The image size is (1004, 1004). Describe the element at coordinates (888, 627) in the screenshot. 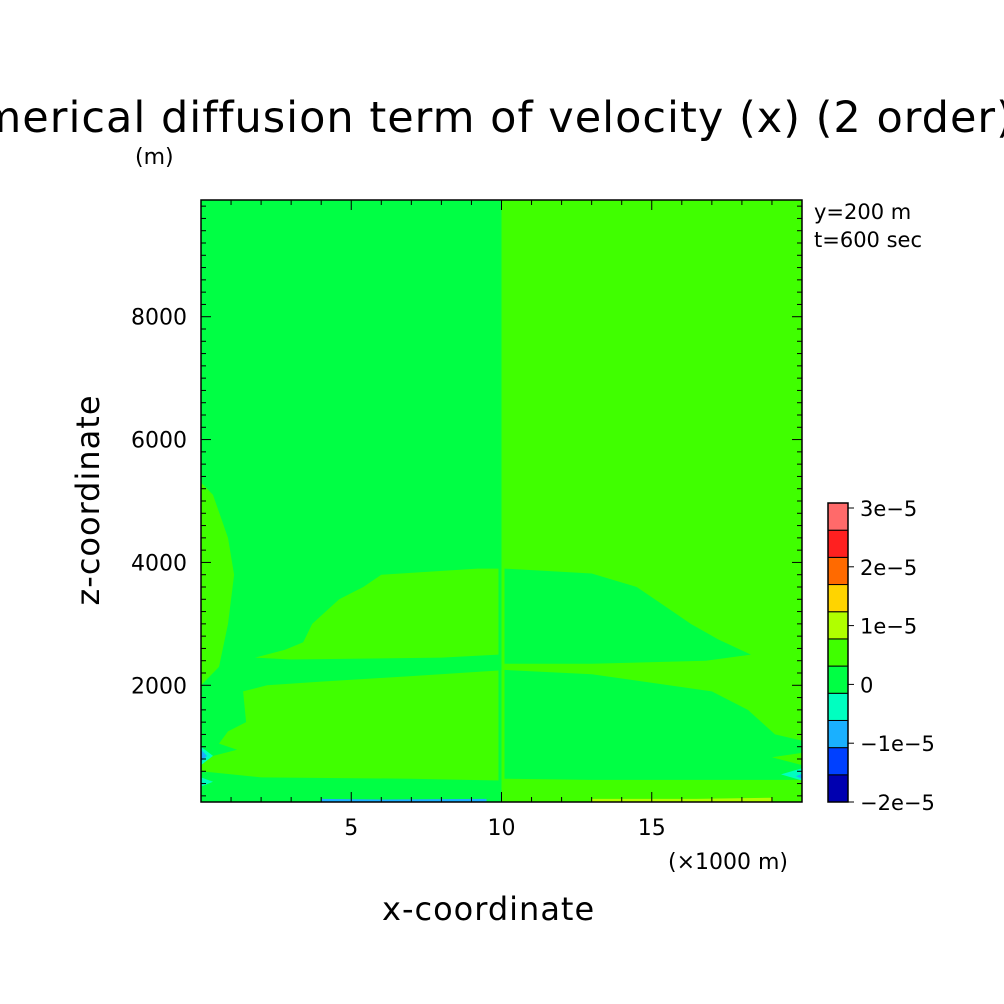

I see `colorbar-label: 1e−5` at that location.